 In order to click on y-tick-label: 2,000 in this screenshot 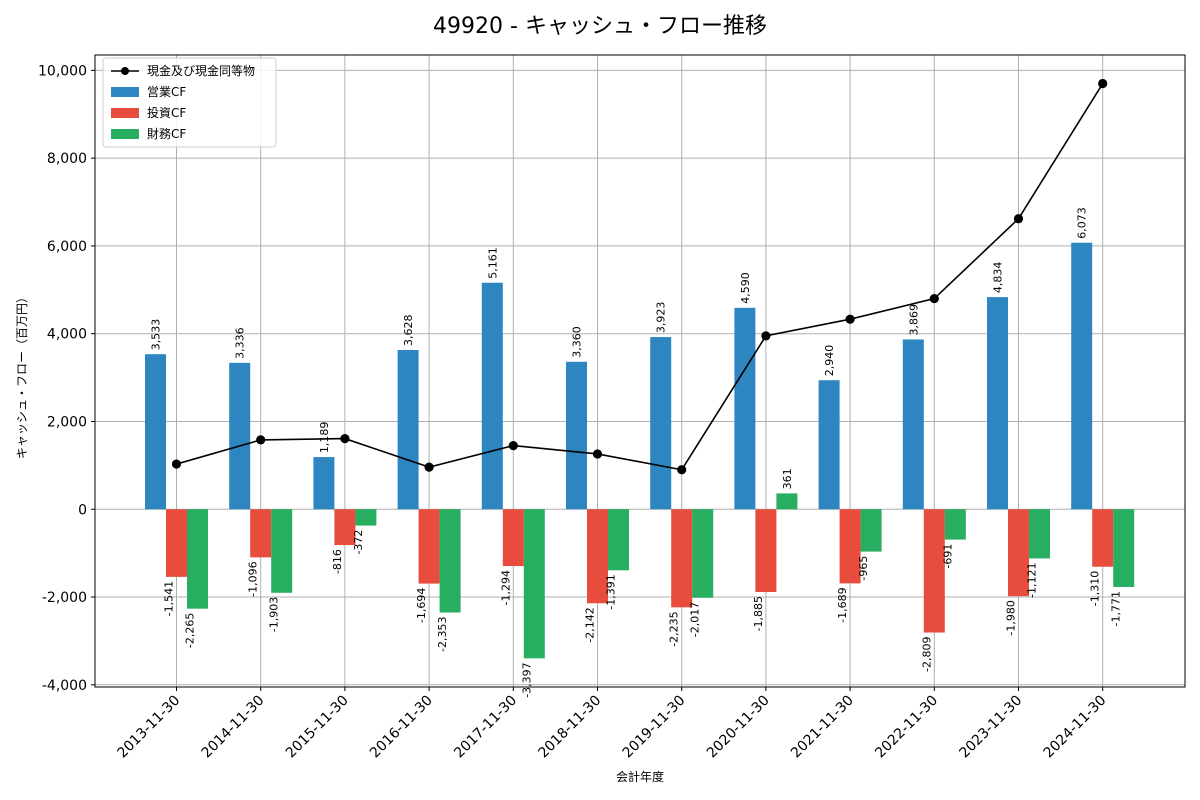, I will do `click(67, 422)`.